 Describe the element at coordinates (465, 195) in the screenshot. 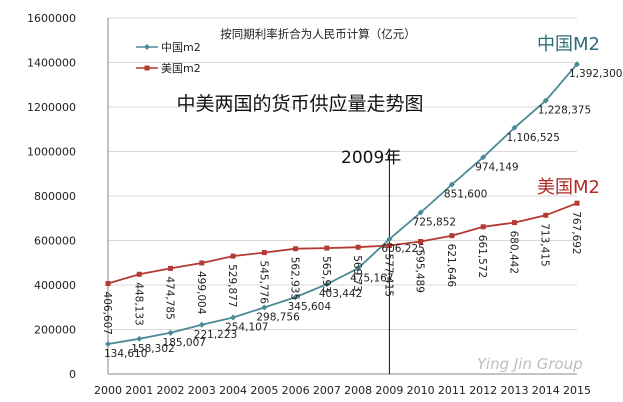

I see `data-label-china: 851,600` at that location.